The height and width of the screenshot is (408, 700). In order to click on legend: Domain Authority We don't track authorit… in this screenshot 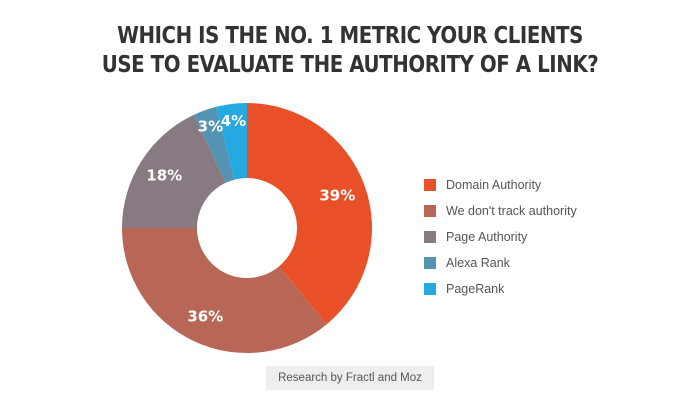, I will do `click(500, 237)`.